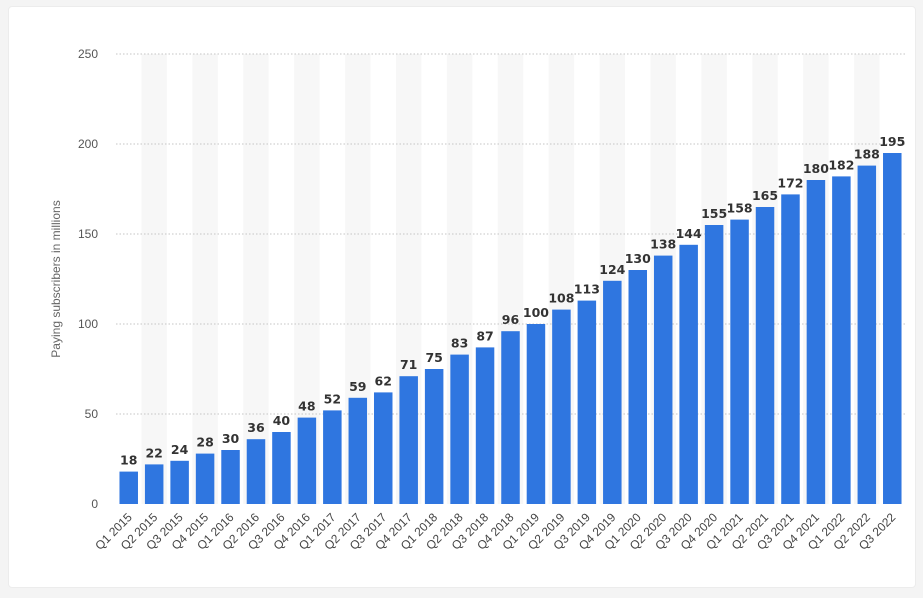 The image size is (923, 598). Describe the element at coordinates (765, 195) in the screenshot. I see `data-label: 165` at that location.